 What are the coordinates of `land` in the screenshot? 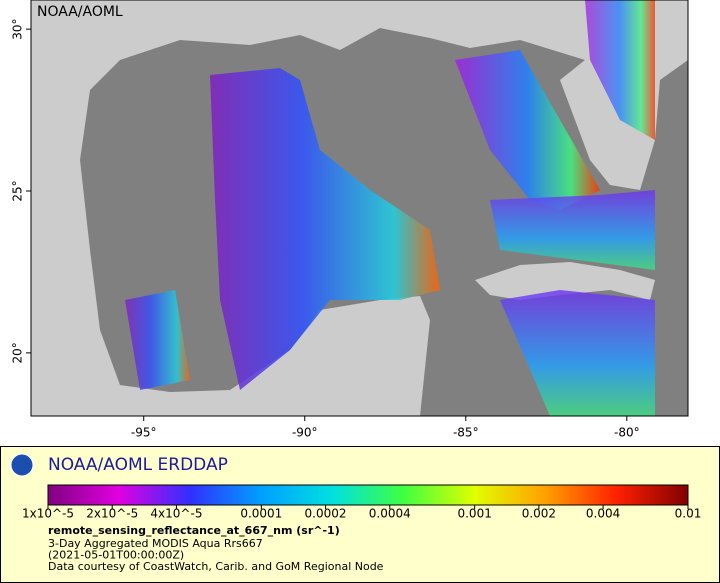 It's located at (565, 281).